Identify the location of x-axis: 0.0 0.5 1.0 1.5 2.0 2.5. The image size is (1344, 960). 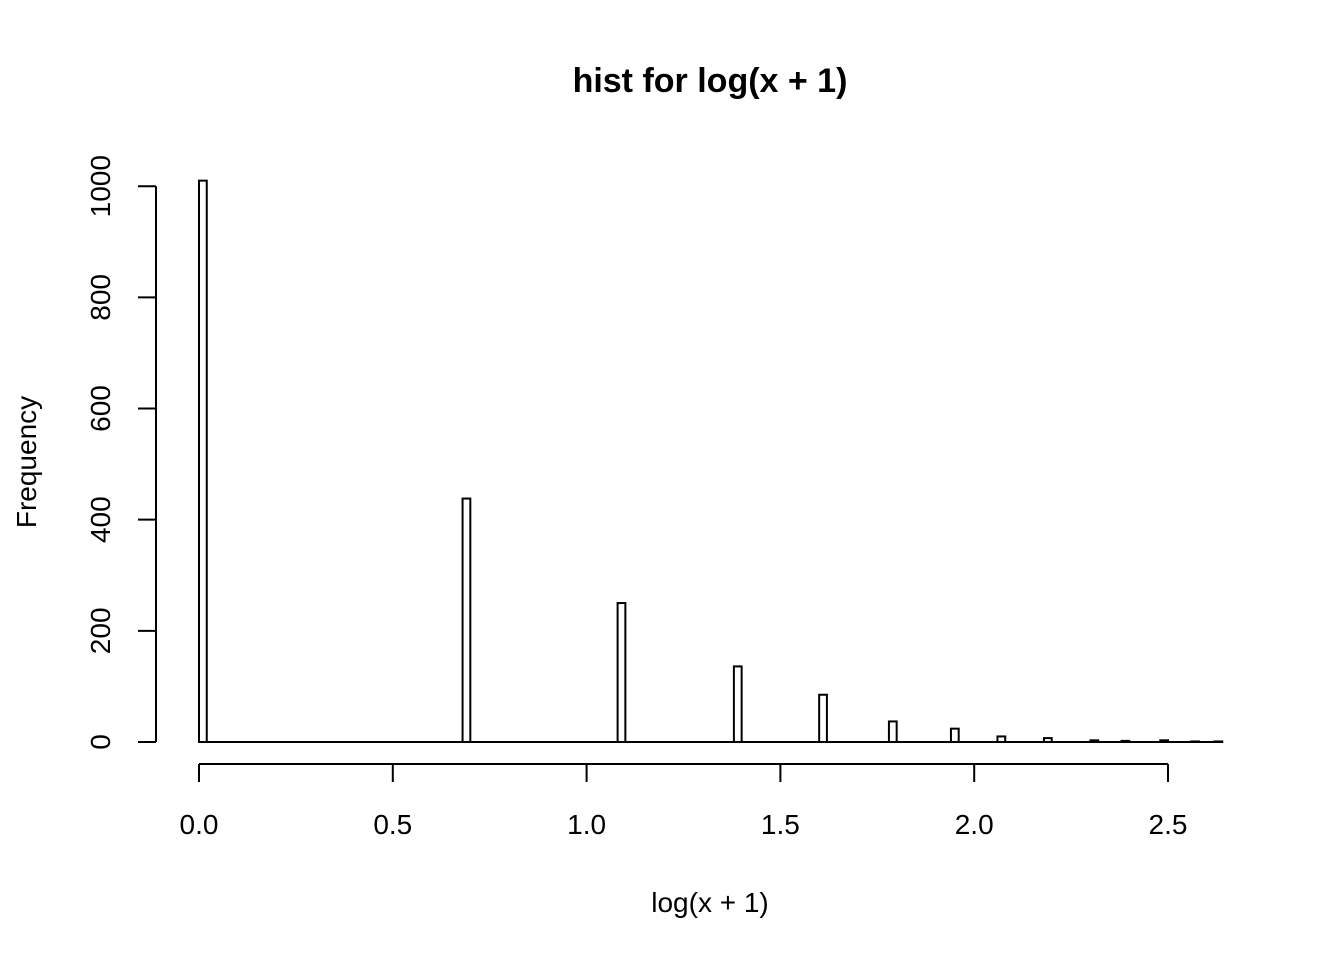
(684, 801).